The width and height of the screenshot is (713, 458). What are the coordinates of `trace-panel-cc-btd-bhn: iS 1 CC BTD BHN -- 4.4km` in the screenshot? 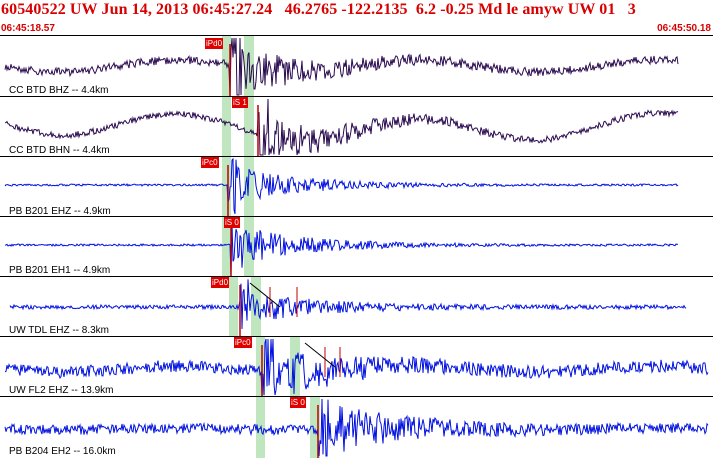 It's located at (356, 127).